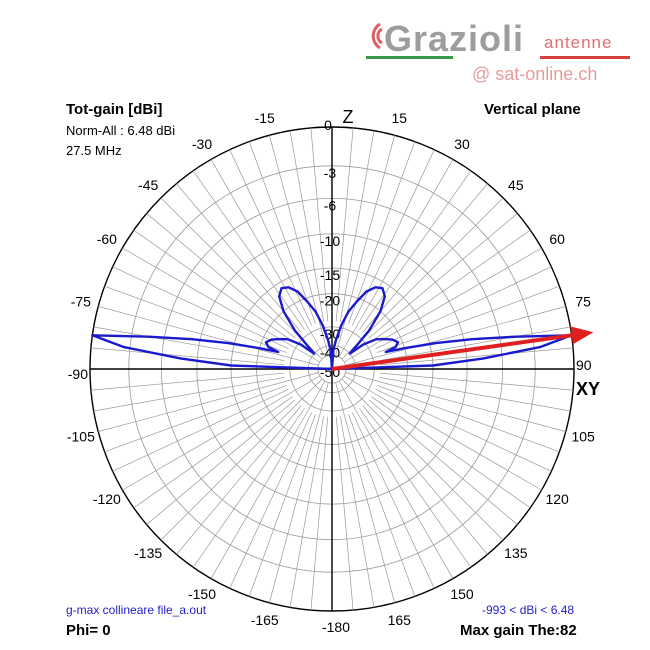 The height and width of the screenshot is (650, 650). I want to click on logo-name: Grazioli, so click(454, 38).